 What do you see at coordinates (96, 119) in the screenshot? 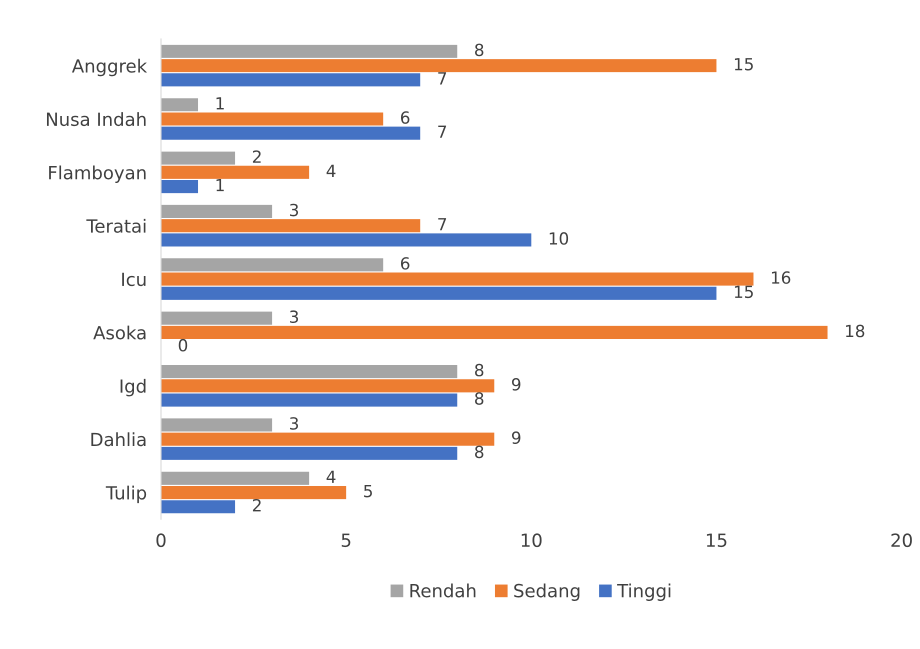
I see `y-tick-label: Nusa Indah` at bounding box center [96, 119].